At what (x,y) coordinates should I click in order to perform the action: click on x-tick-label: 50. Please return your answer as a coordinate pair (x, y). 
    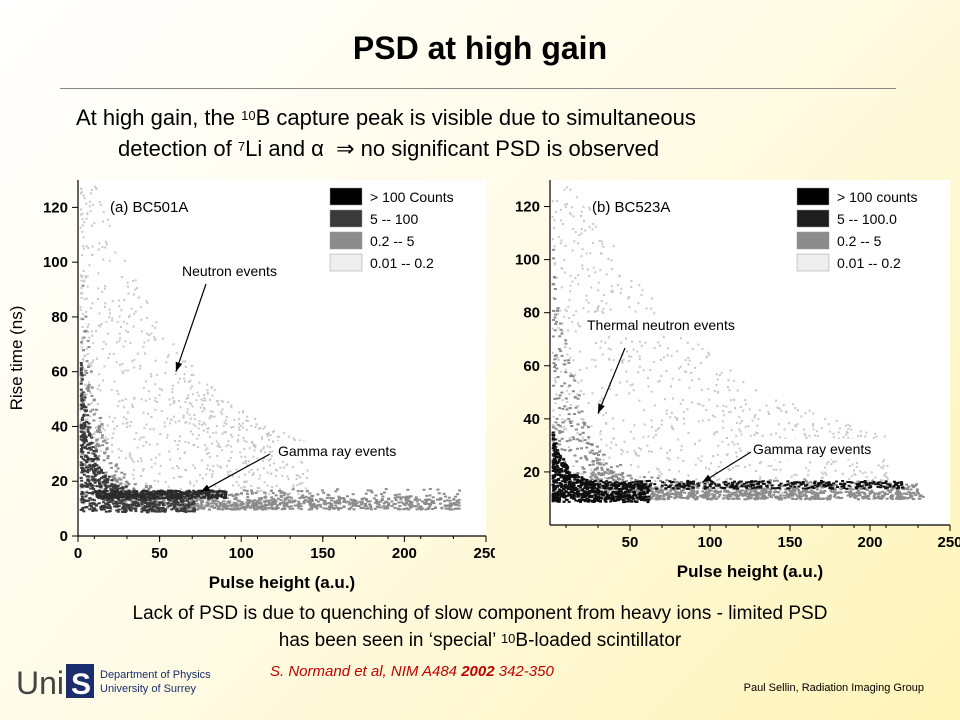
    Looking at the image, I should click on (159, 553).